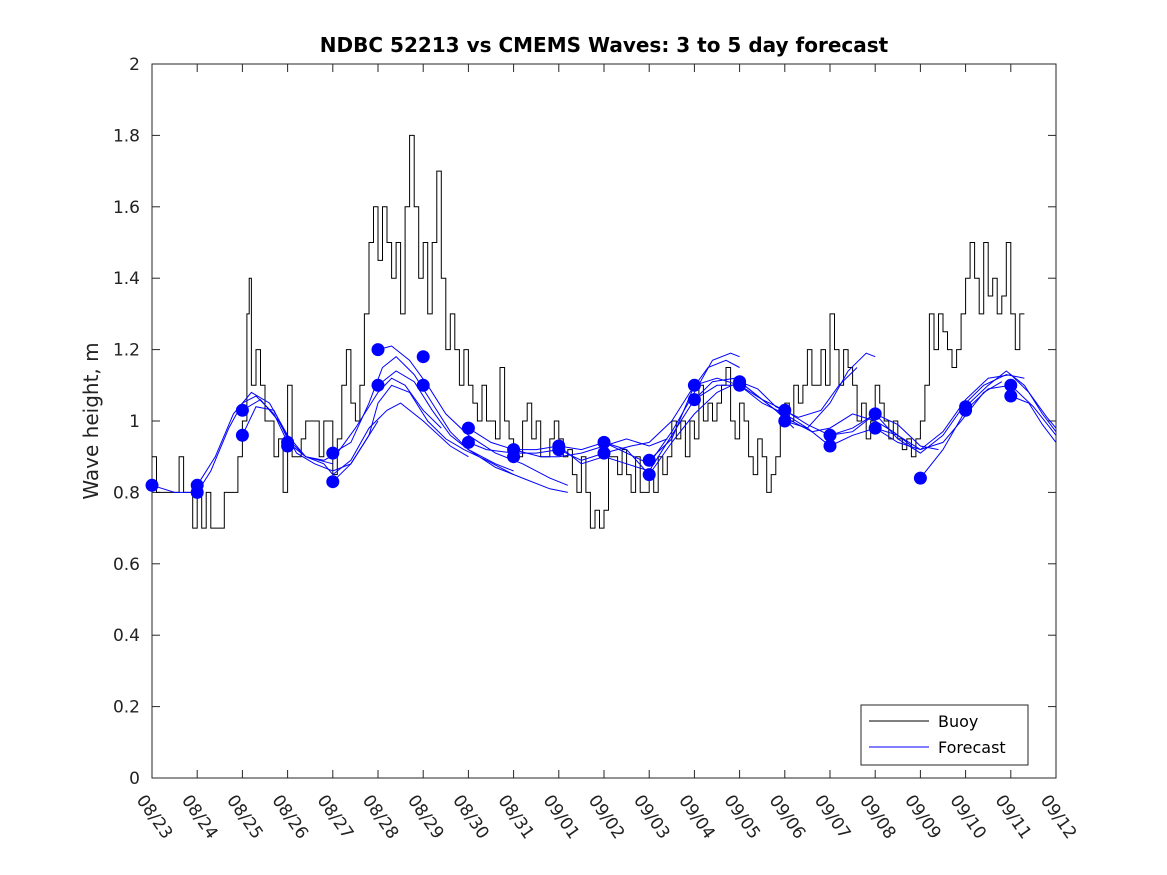 Image resolution: width=1167 pixels, height=875 pixels. Describe the element at coordinates (134, 422) in the screenshot. I see `y-tick-label: 1` at that location.